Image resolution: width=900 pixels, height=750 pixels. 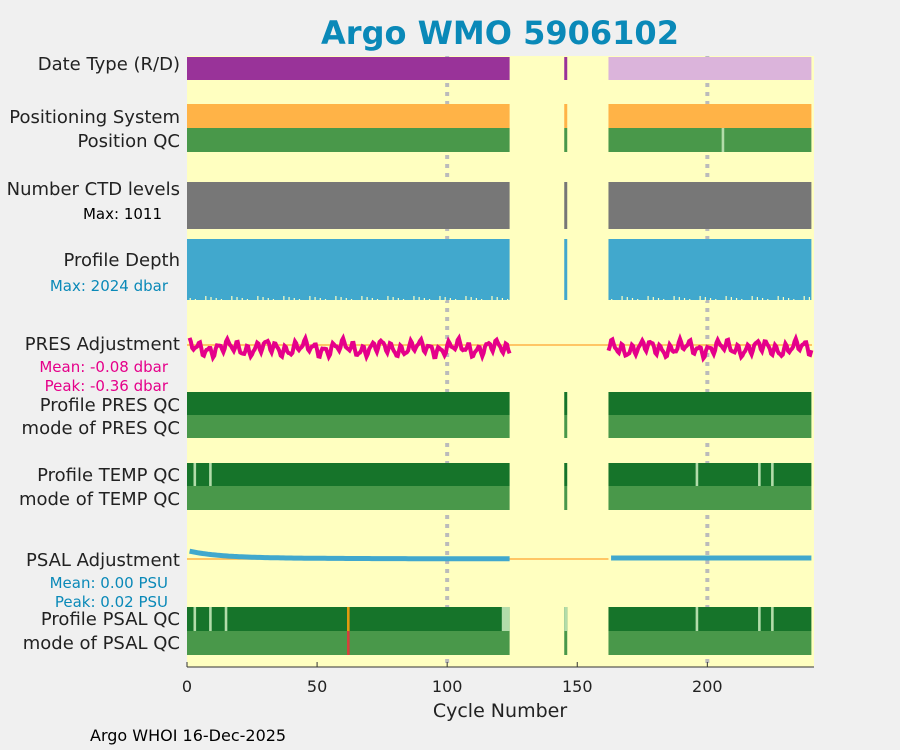 I want to click on profile-depth-label: Profile Depth, so click(x=121, y=260).